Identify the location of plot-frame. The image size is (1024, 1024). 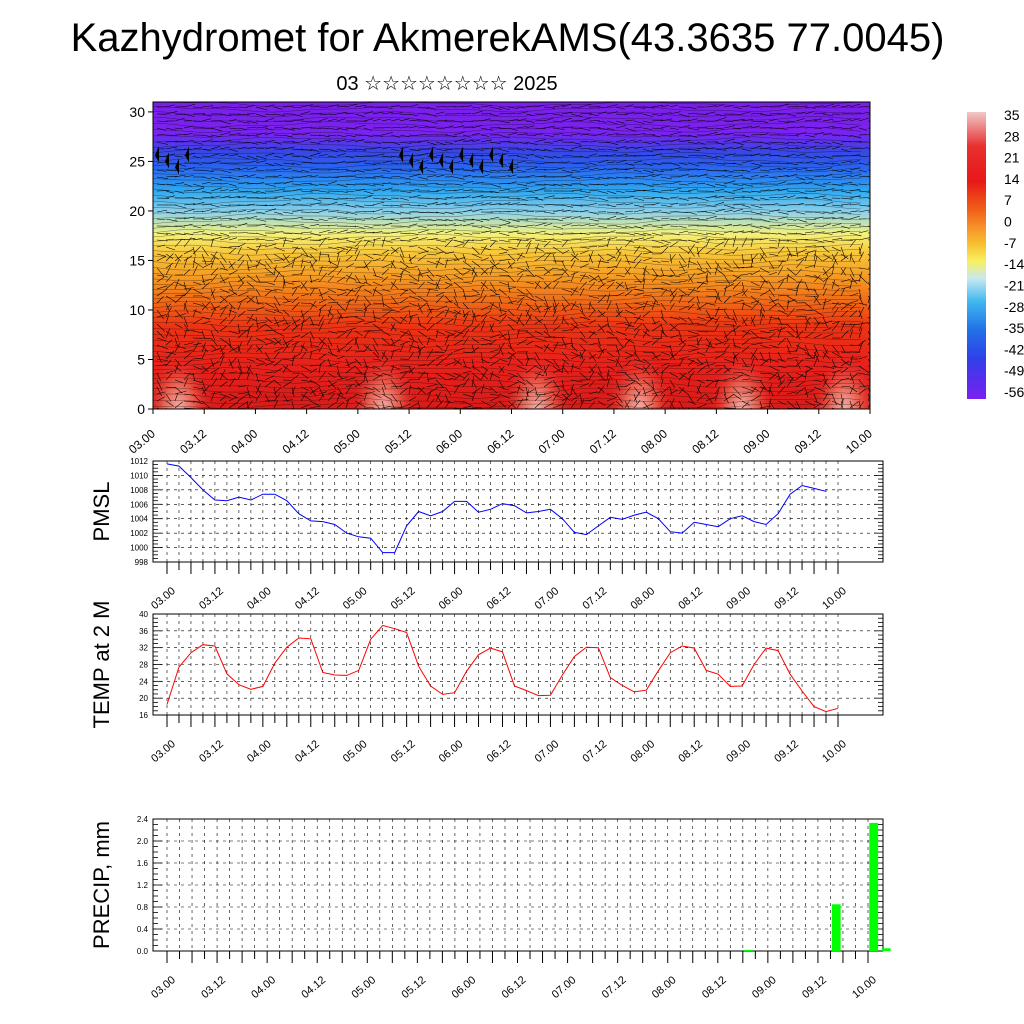
(518, 511).